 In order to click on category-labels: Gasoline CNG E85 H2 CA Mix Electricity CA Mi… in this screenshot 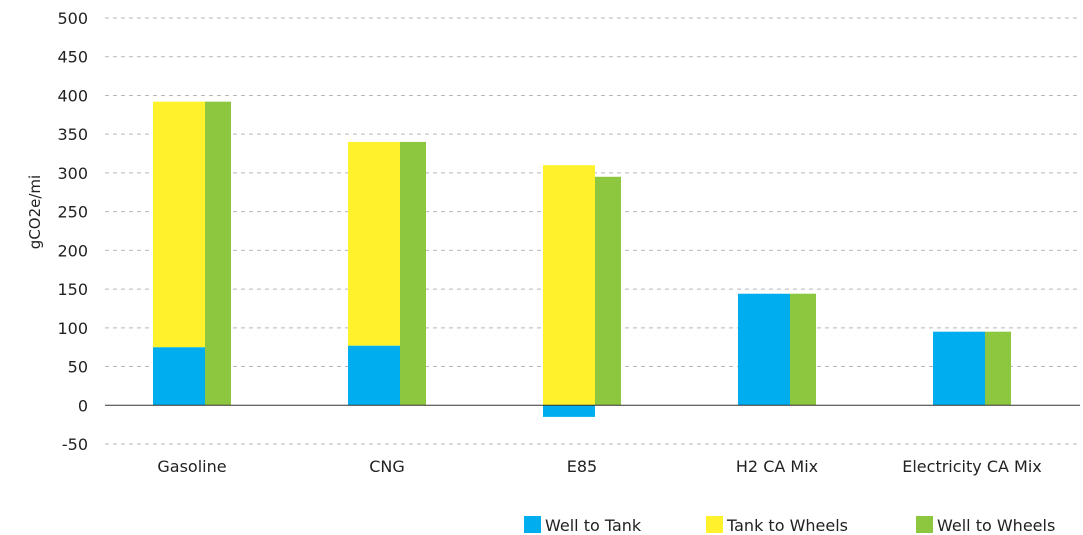, I will do `click(599, 466)`.